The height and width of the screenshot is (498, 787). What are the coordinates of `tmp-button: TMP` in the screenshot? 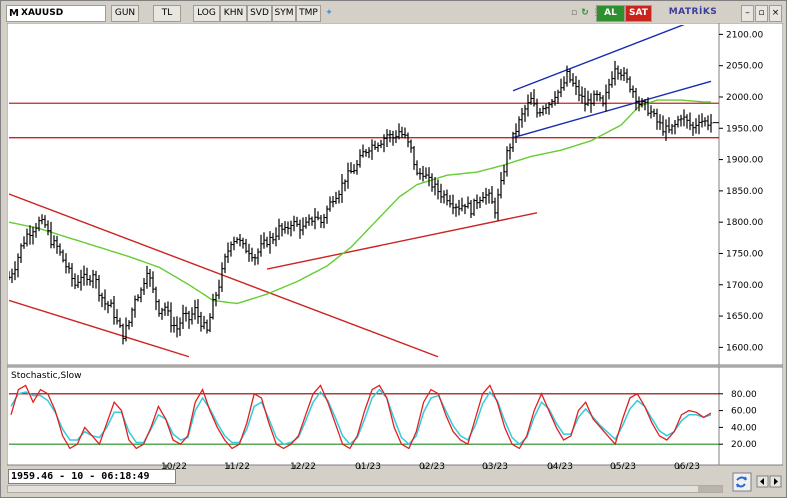 It's located at (308, 13).